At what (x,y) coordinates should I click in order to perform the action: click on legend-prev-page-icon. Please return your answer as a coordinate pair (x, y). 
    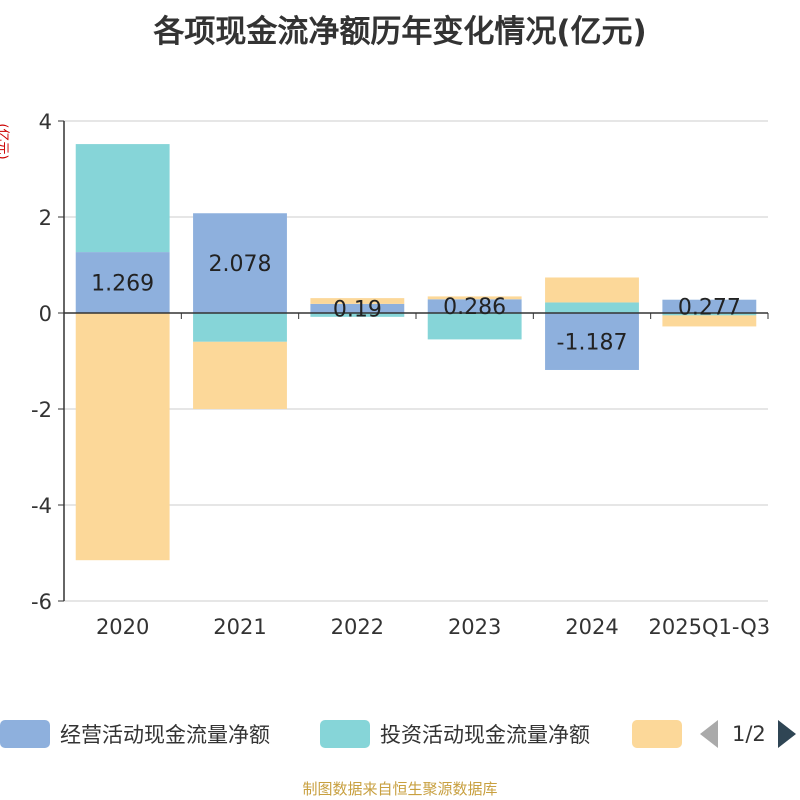
    Looking at the image, I should click on (709, 734).